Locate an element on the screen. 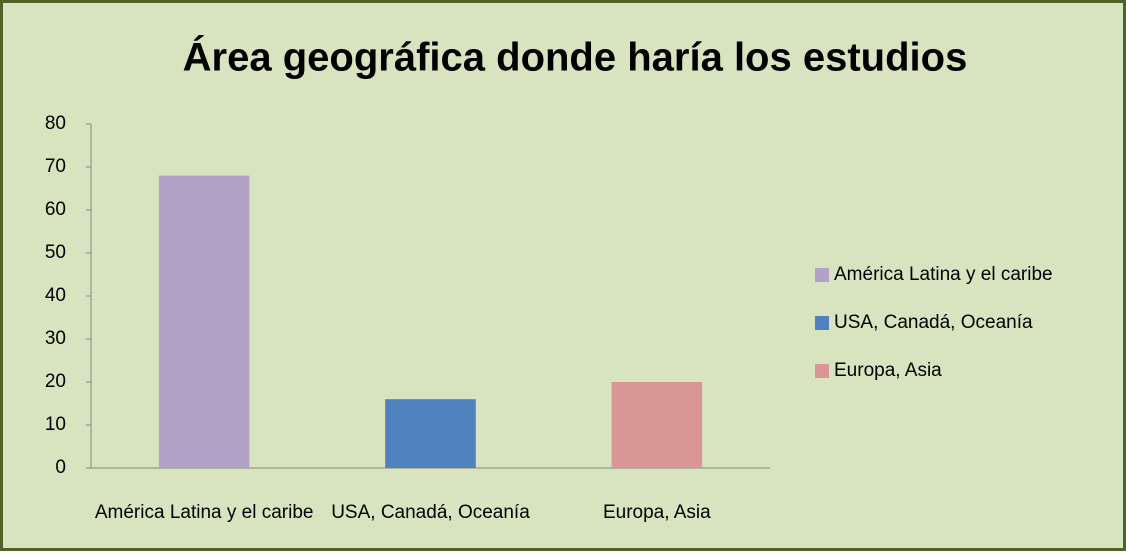 The width and height of the screenshot is (1126, 556). x-tick-label: América Latina y el caribe is located at coordinates (204, 512).